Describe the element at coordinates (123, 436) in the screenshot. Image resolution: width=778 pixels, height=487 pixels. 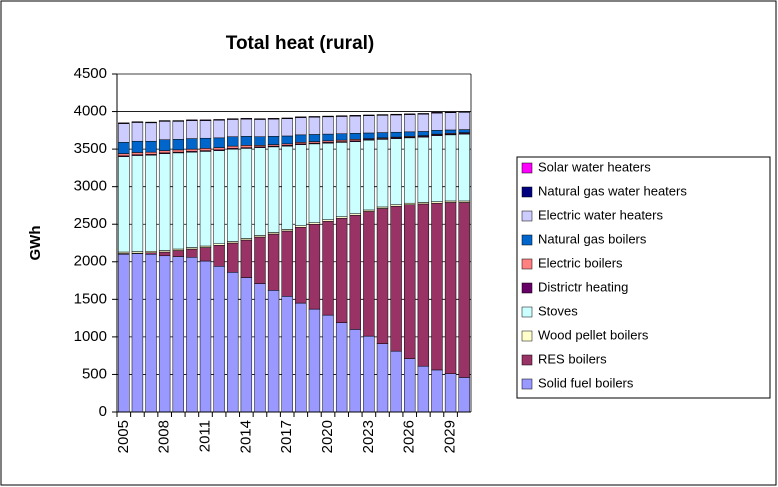
I see `x-tick-label: 2005` at that location.